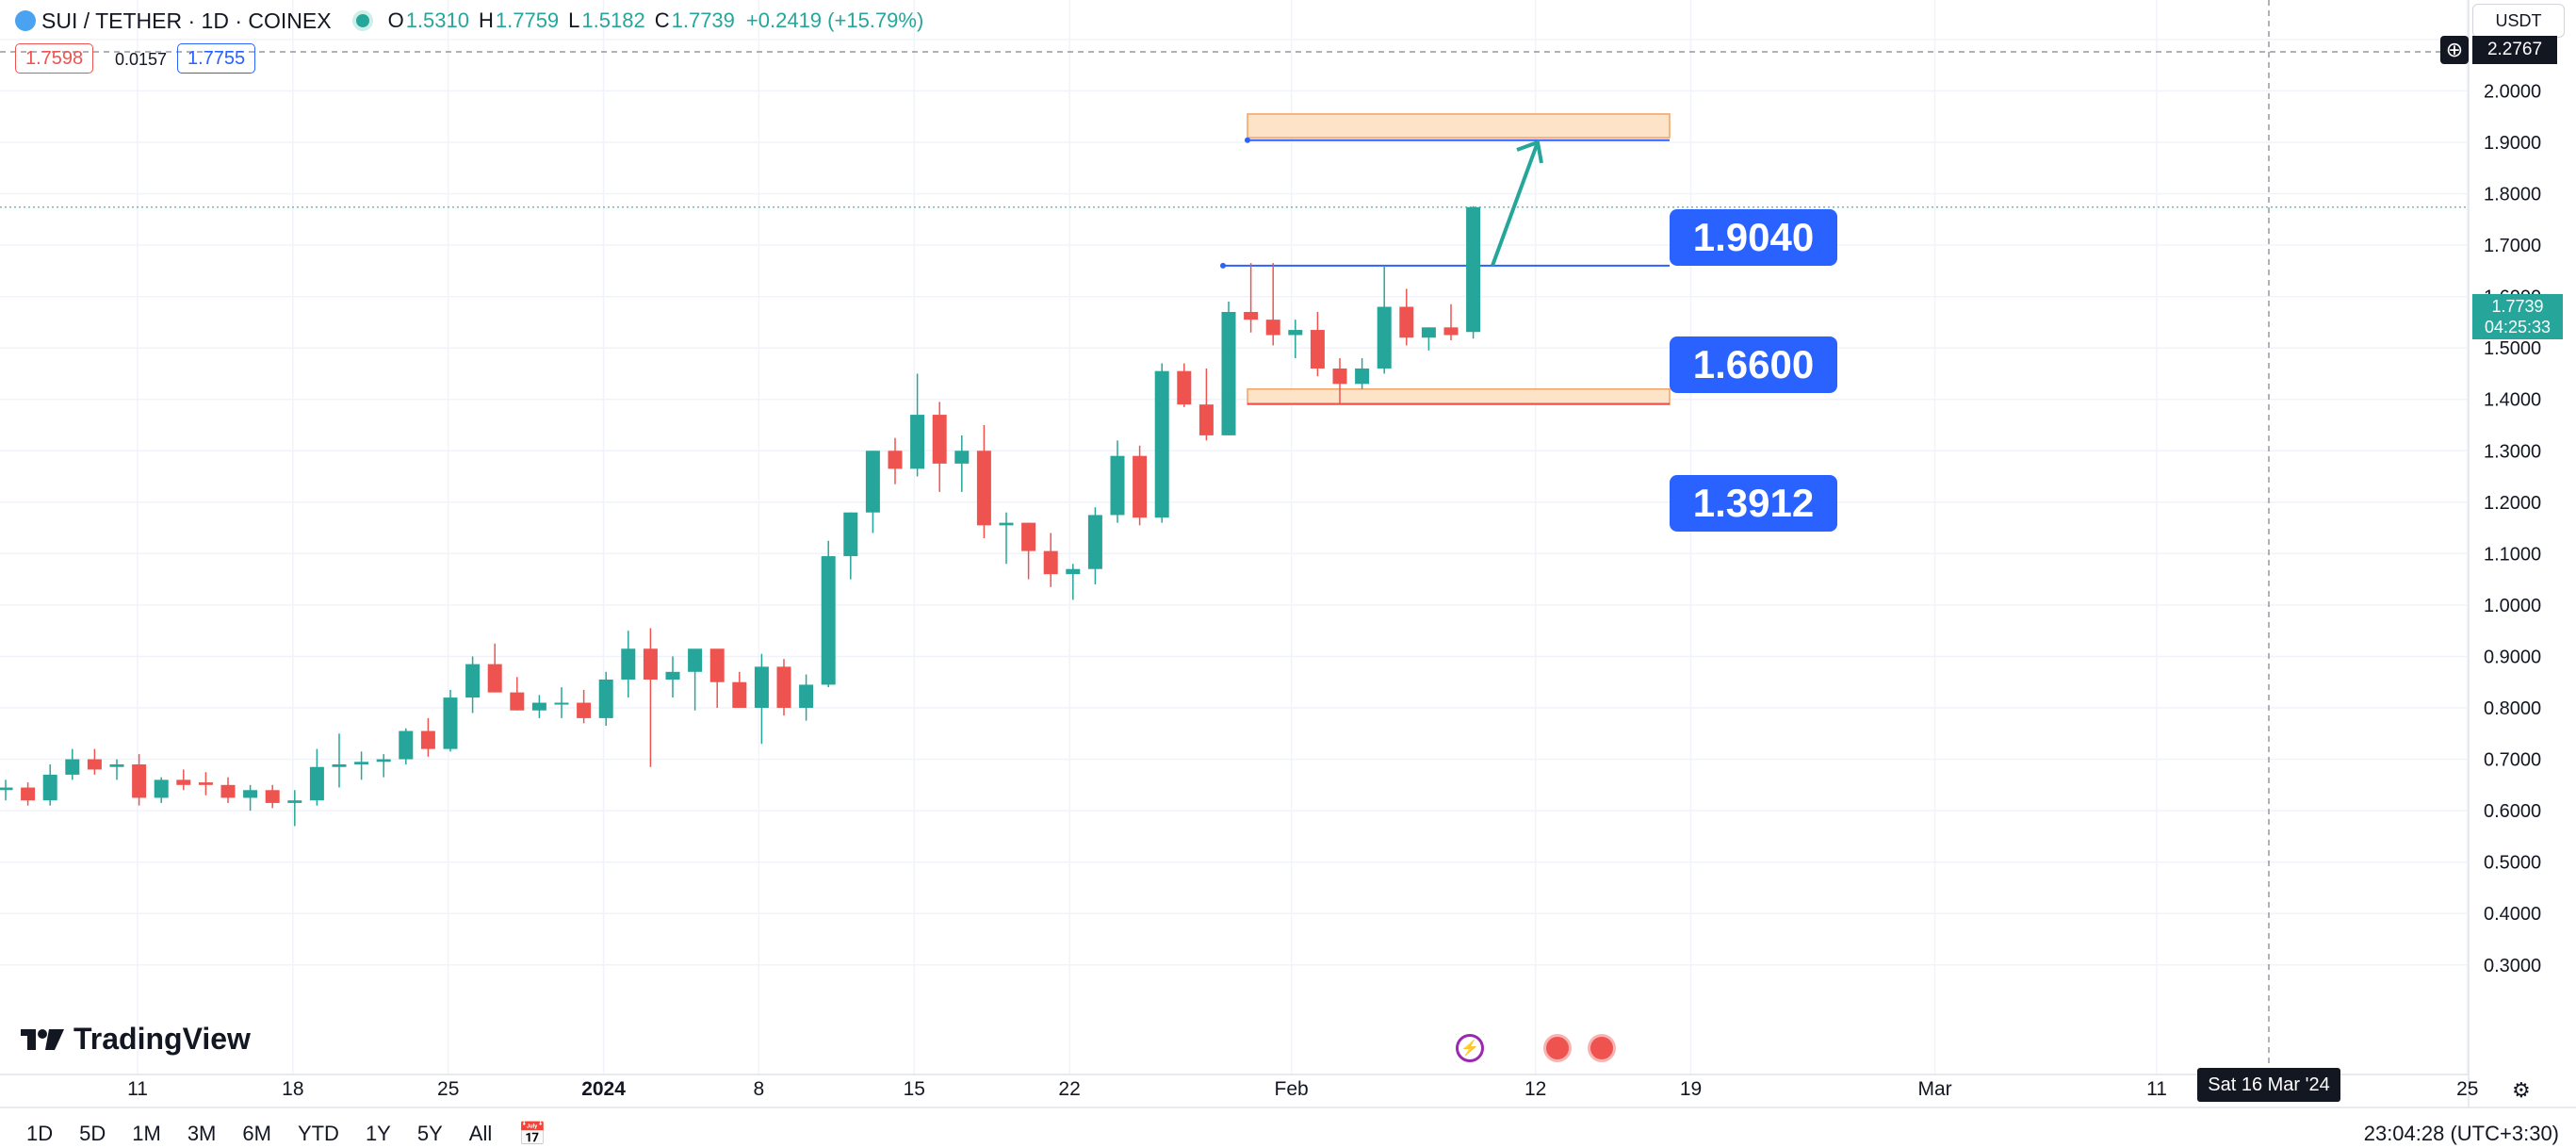 Image resolution: width=2576 pixels, height=1148 pixels. What do you see at coordinates (2268, 1085) in the screenshot?
I see `crosshair-date-label: Sat 16 Mar '24` at bounding box center [2268, 1085].